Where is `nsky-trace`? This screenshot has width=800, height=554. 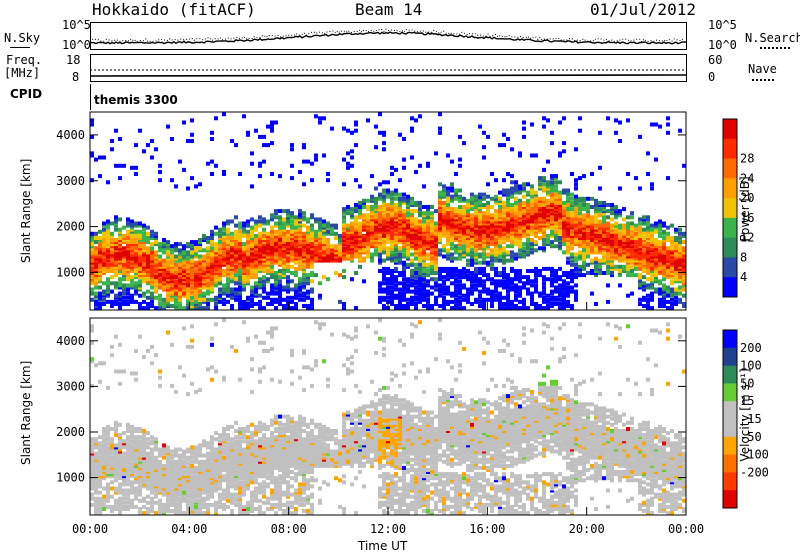 nsky-trace is located at coordinates (388, 38).